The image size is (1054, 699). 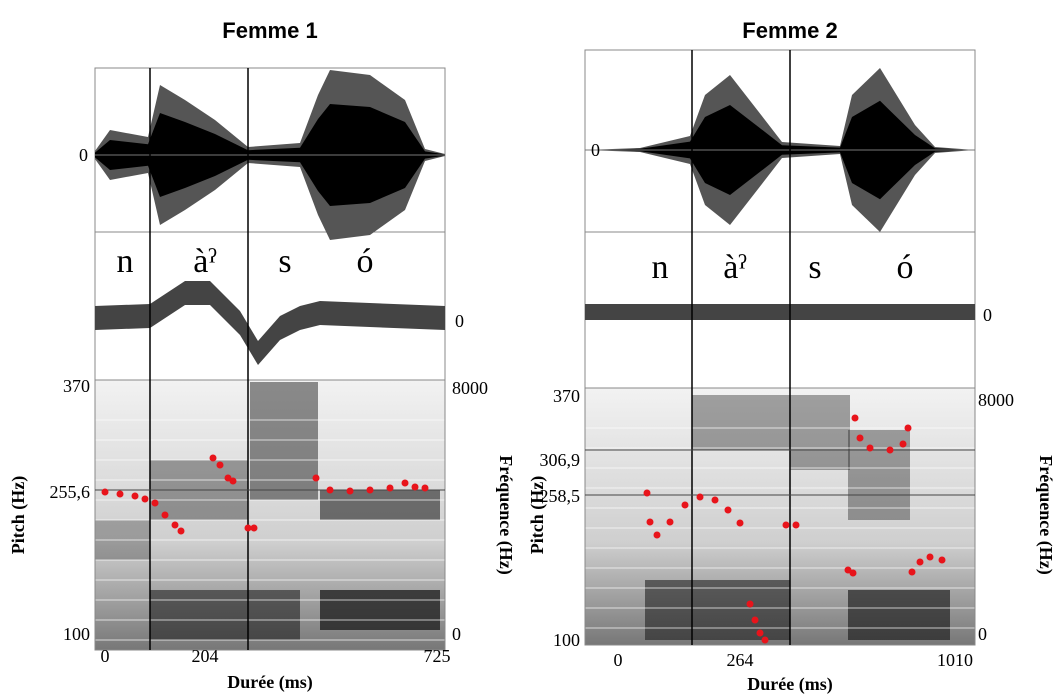 What do you see at coordinates (560, 460) in the screenshot?
I see `pitch-tick-label: 306,9` at bounding box center [560, 460].